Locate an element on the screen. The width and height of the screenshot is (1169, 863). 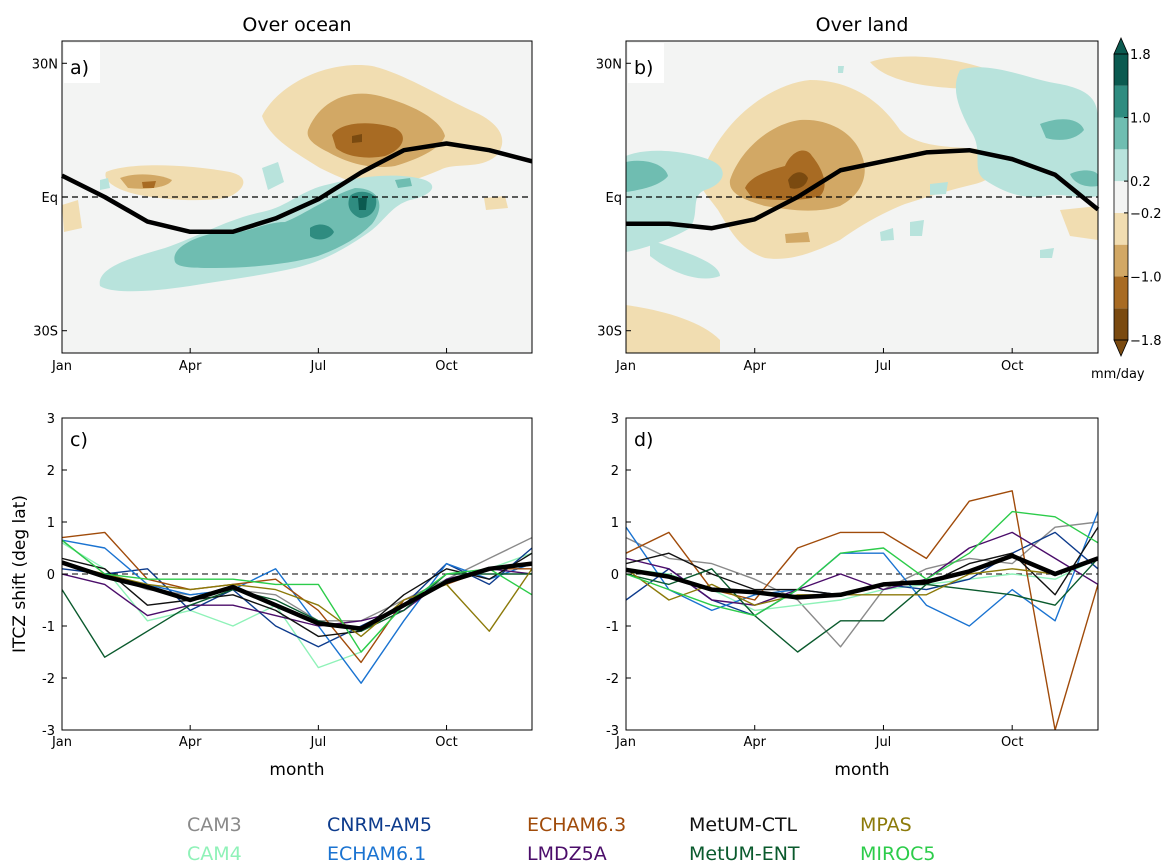
series-line-lmdz5a is located at coordinates (862, 568).